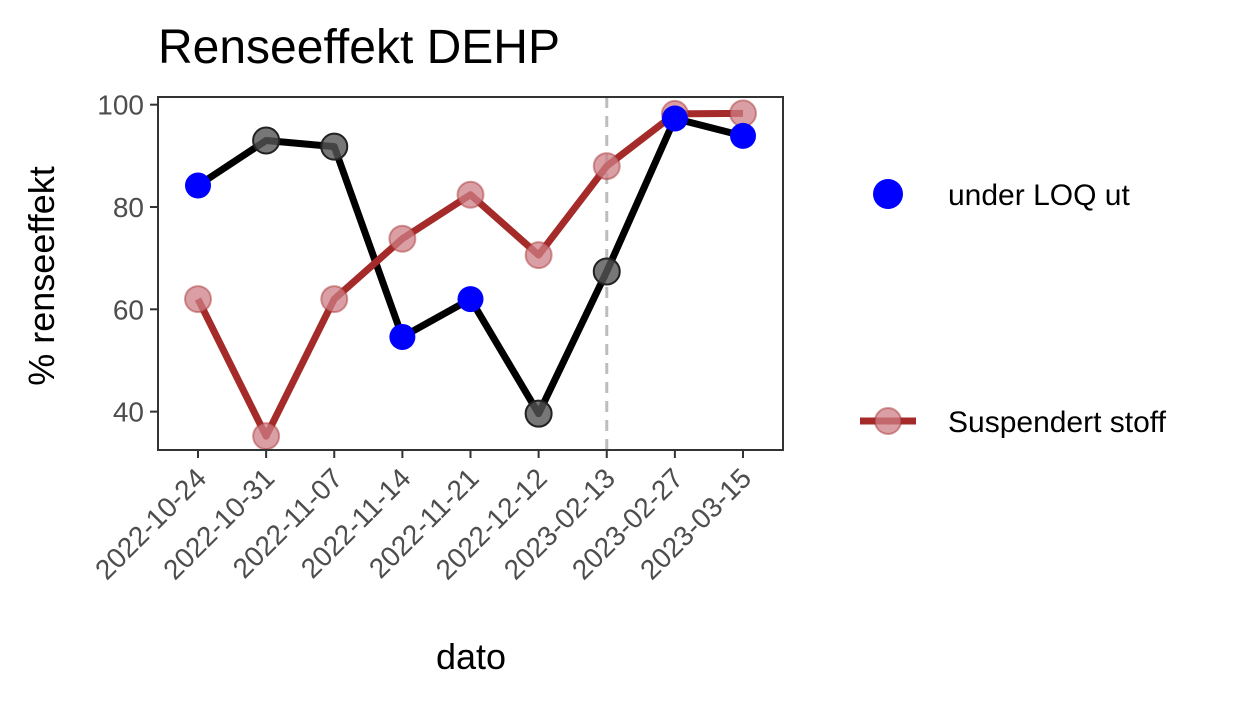  Describe the element at coordinates (128, 412) in the screenshot. I see `y-tick-label: 40` at that location.